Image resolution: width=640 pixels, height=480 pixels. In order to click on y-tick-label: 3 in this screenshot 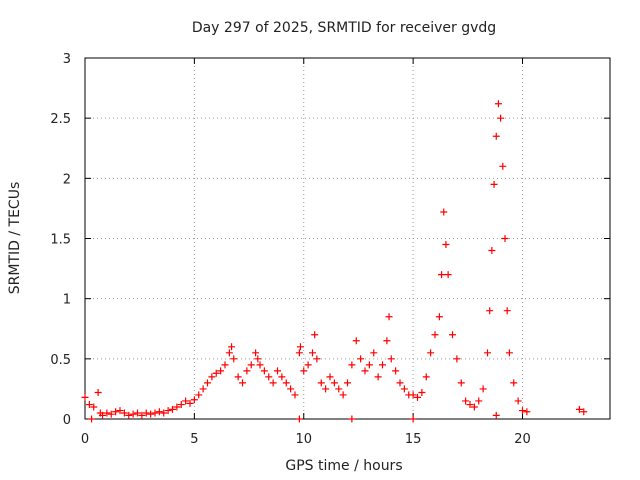, I will do `click(67, 59)`.